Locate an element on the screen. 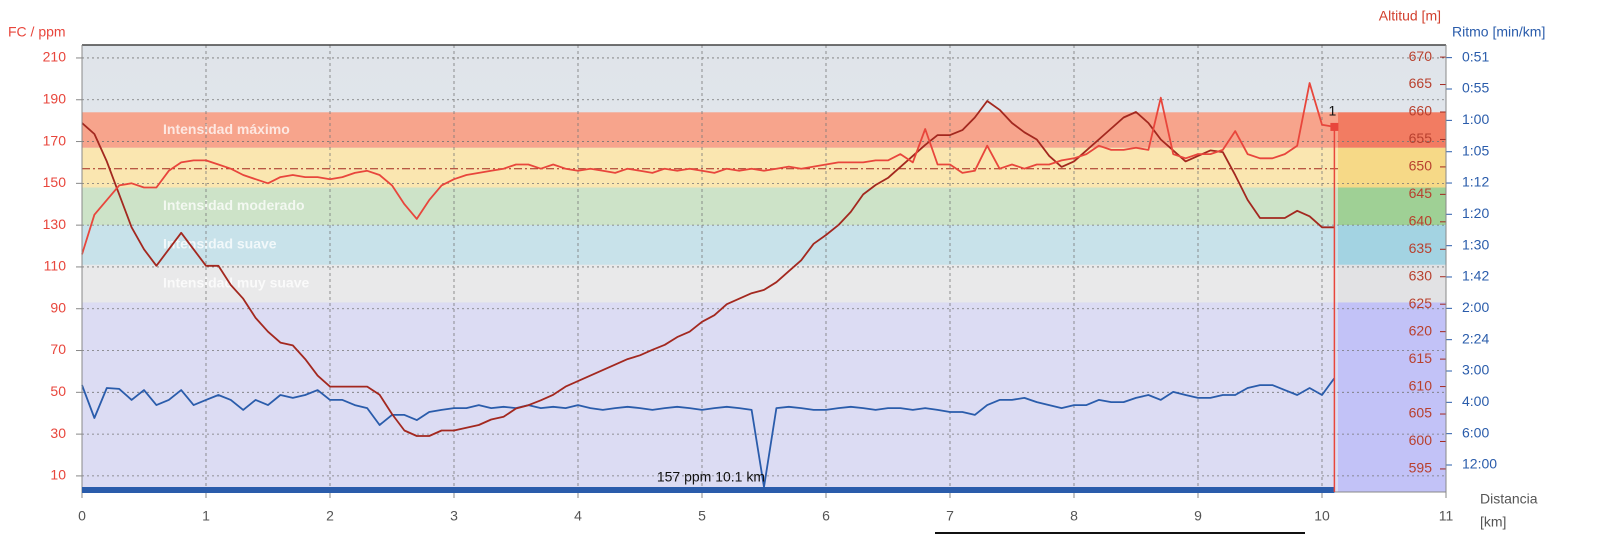 The height and width of the screenshot is (546, 1602). y2-tick-label: 645 is located at coordinates (1421, 193).